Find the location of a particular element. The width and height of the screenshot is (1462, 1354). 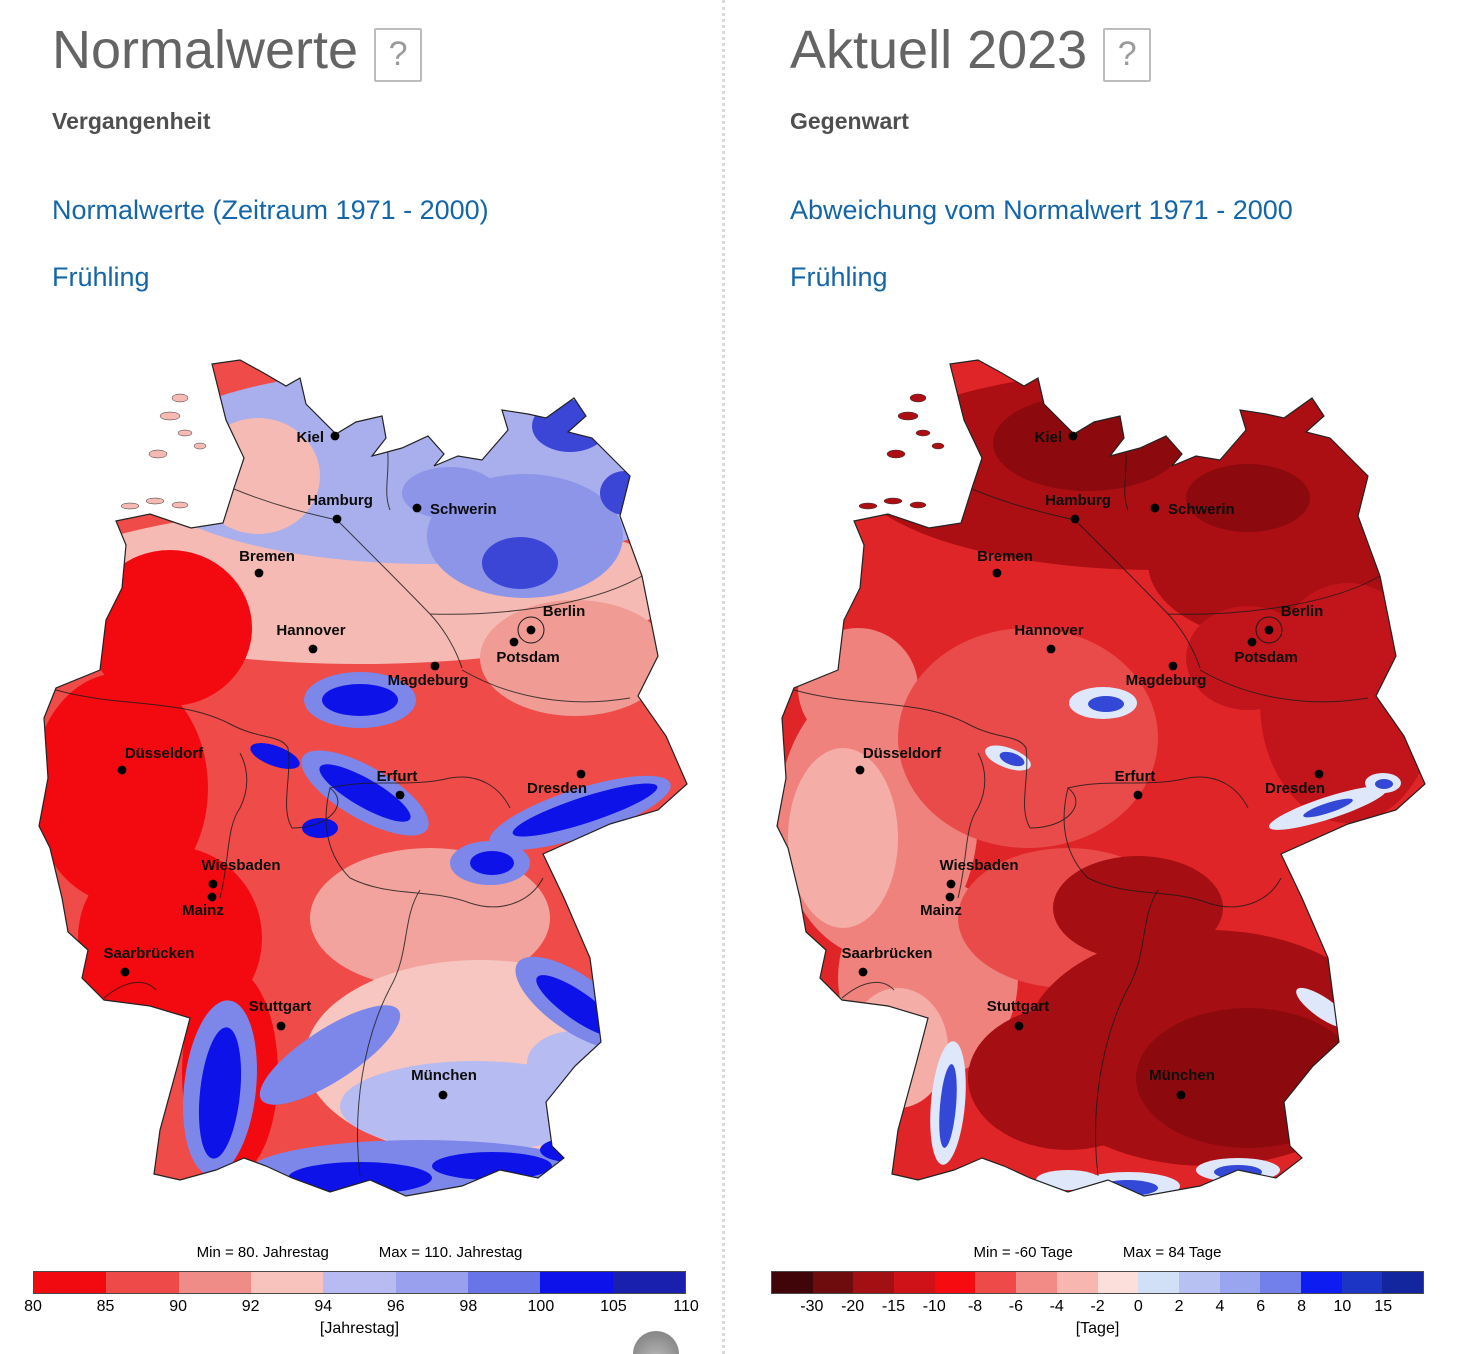

panel-title: Aktuell 2023 is located at coordinates (939, 50).